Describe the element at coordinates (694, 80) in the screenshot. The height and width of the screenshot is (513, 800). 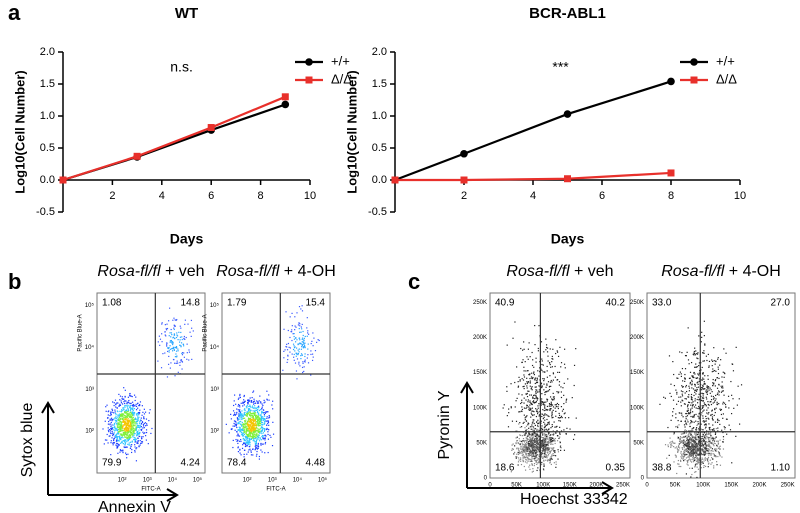
I see `legend-marker` at that location.